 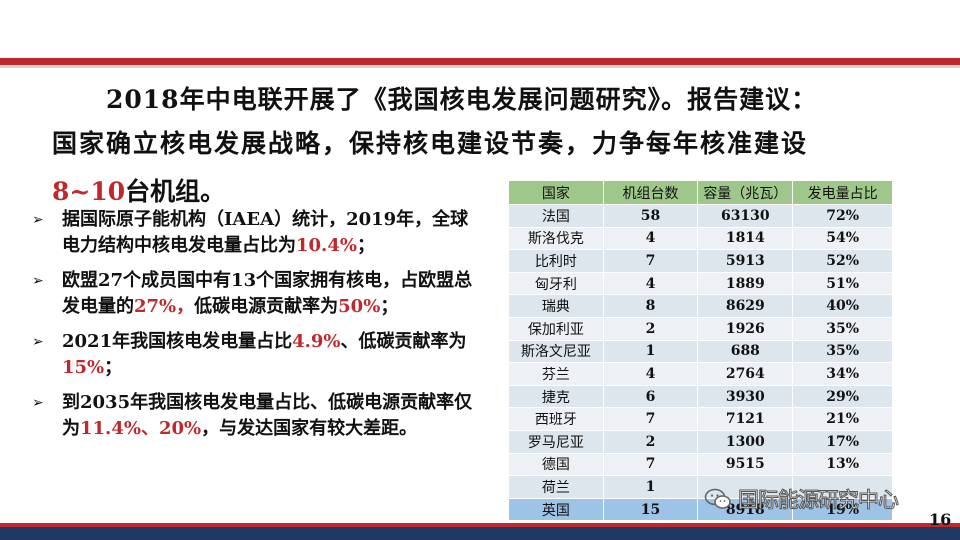 I want to click on cell-units: 8, so click(x=650, y=306).